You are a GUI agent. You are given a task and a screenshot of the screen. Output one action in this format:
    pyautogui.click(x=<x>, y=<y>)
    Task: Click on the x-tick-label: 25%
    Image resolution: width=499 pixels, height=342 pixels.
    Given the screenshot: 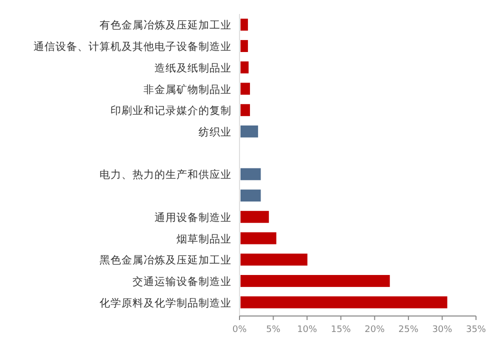 What is the action you would take?
    pyautogui.click(x=408, y=330)
    